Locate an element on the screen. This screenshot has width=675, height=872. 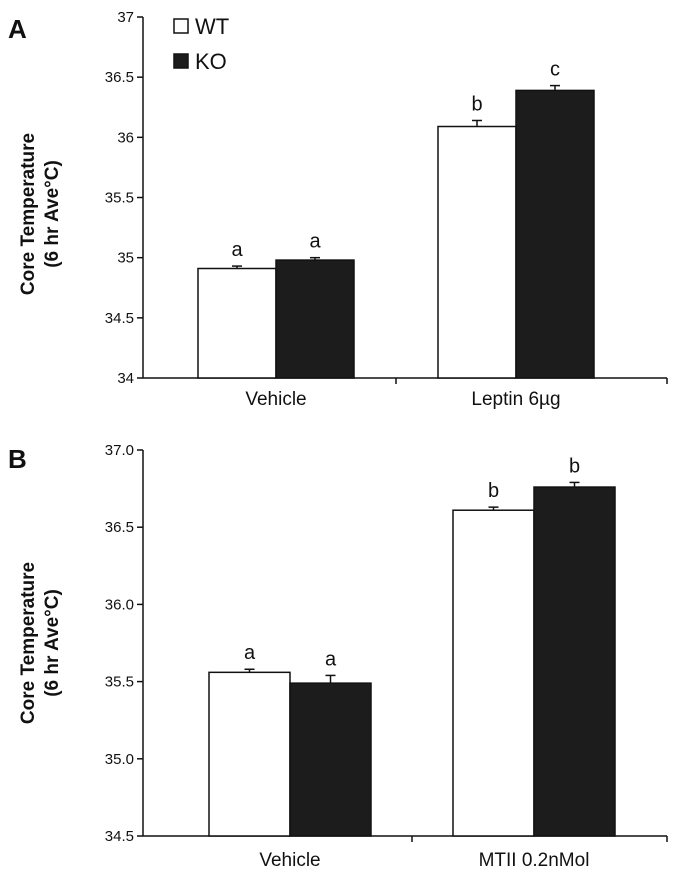
y-tick-label: 35 is located at coordinates (125, 258).